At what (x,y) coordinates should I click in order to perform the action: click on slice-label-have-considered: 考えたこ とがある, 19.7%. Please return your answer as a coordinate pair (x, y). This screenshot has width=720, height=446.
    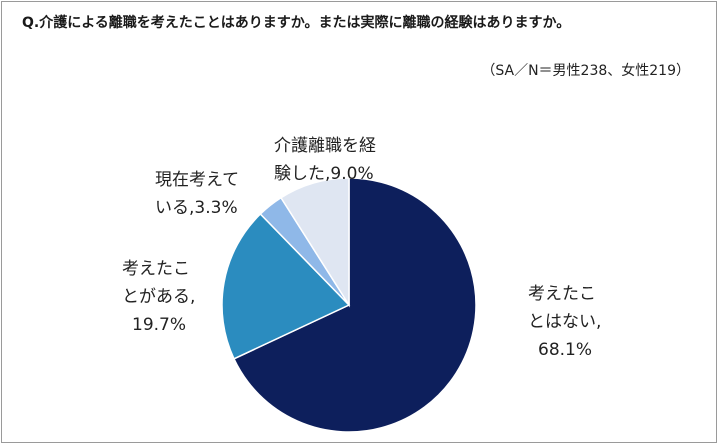
    Looking at the image, I should click on (159, 297).